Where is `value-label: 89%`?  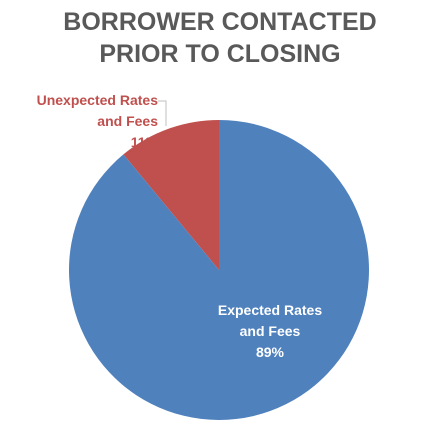
value-label: 89% is located at coordinates (270, 352).